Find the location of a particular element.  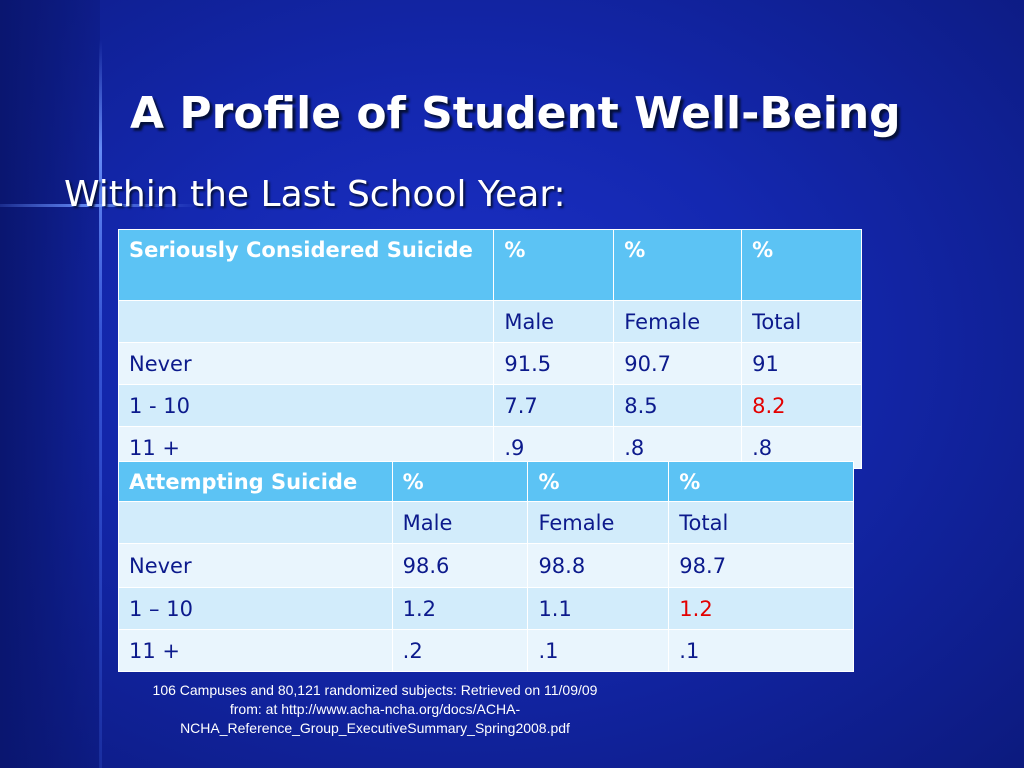

table-cell: 1 – 10 is located at coordinates (255, 608).